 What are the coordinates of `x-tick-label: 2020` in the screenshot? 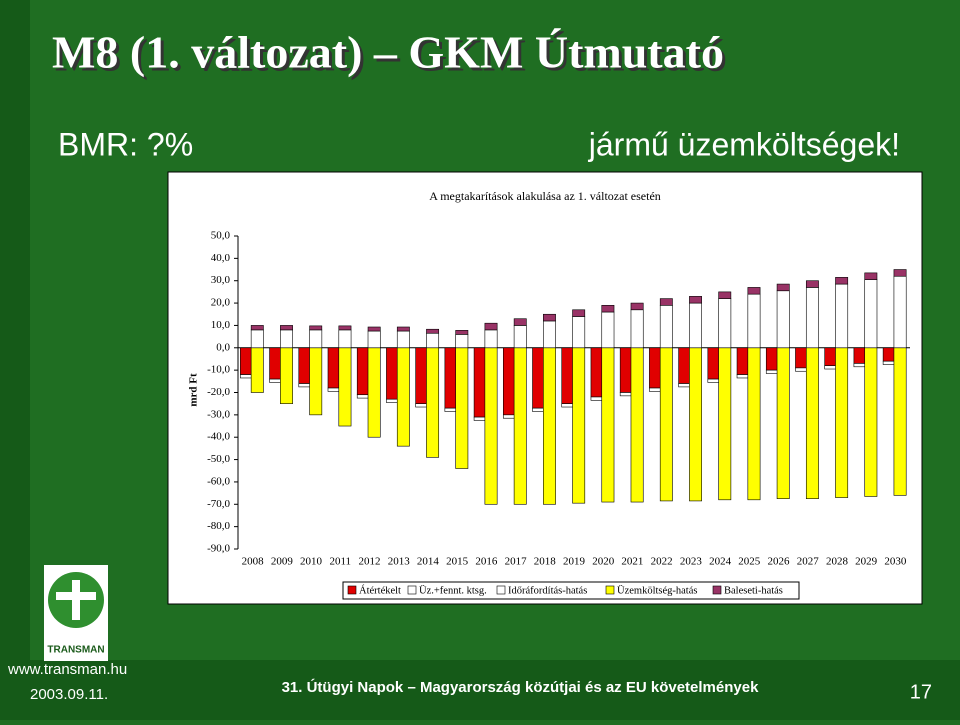 It's located at (603, 562).